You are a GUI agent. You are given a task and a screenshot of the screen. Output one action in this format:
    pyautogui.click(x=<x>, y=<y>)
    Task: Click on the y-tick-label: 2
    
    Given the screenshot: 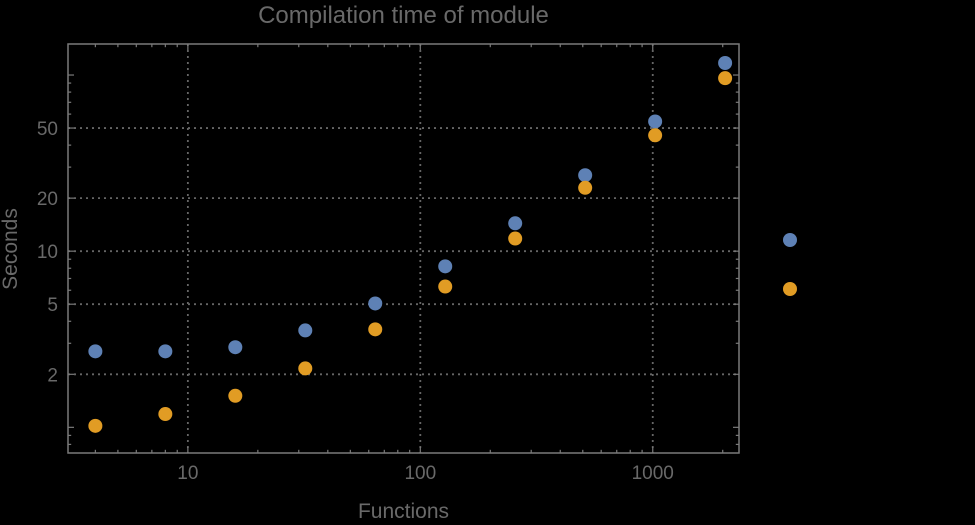 What is the action you would take?
    pyautogui.click(x=52, y=375)
    